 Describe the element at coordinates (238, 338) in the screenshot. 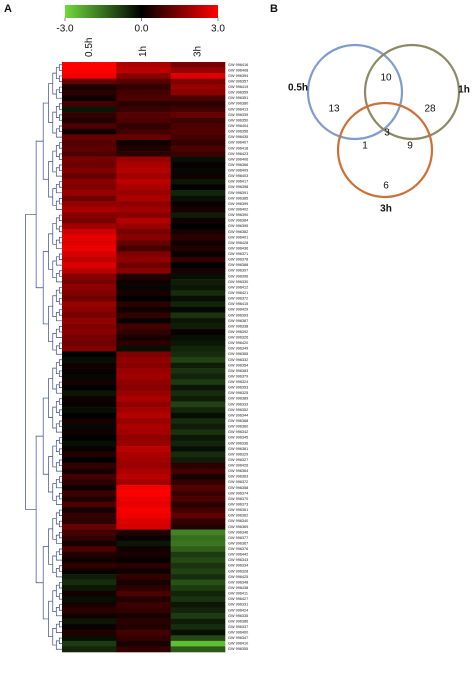

I see `row-label: GW 996326` at that location.